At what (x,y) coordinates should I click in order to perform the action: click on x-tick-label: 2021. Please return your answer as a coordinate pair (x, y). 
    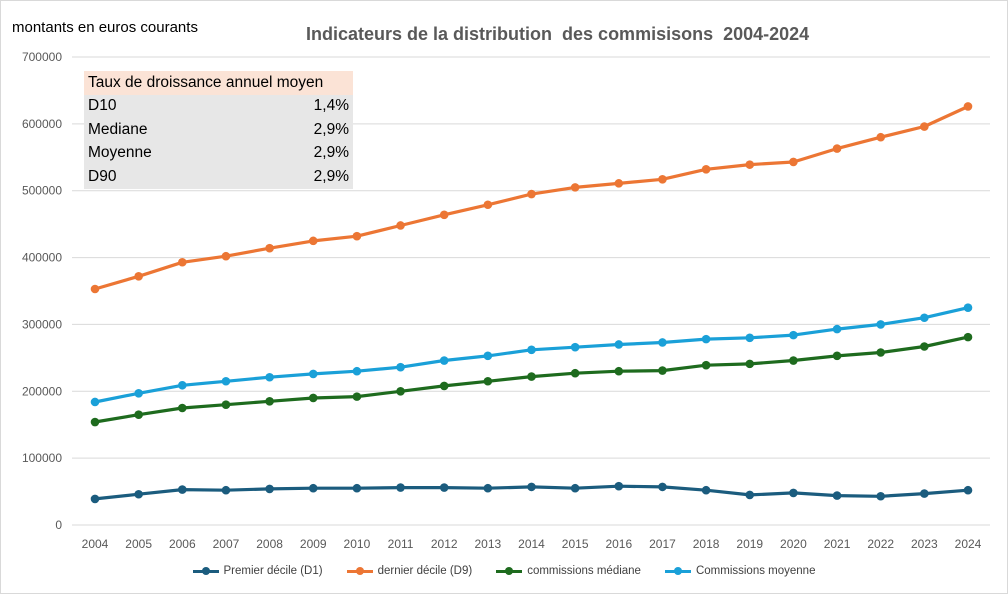
    Looking at the image, I should click on (837, 544).